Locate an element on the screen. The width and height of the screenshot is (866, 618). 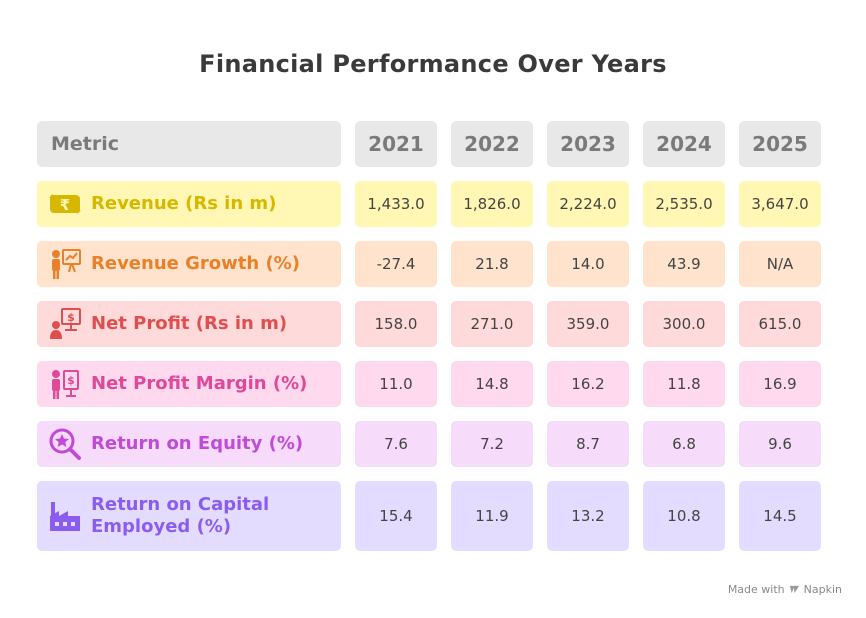
metric-label-cell: Return on Equity (%) is located at coordinates (189, 444).